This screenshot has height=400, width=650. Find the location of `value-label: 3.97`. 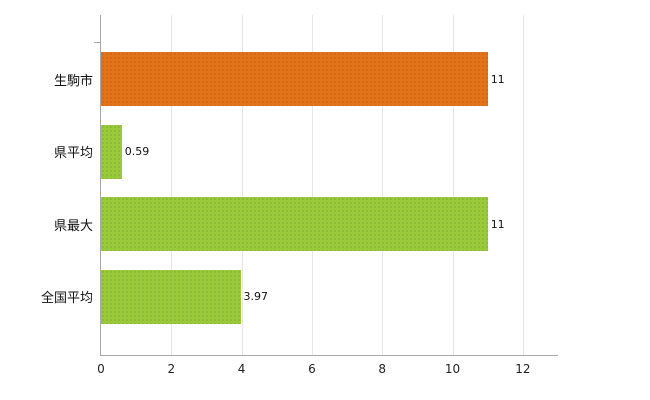

value-label: 3.97 is located at coordinates (256, 297).